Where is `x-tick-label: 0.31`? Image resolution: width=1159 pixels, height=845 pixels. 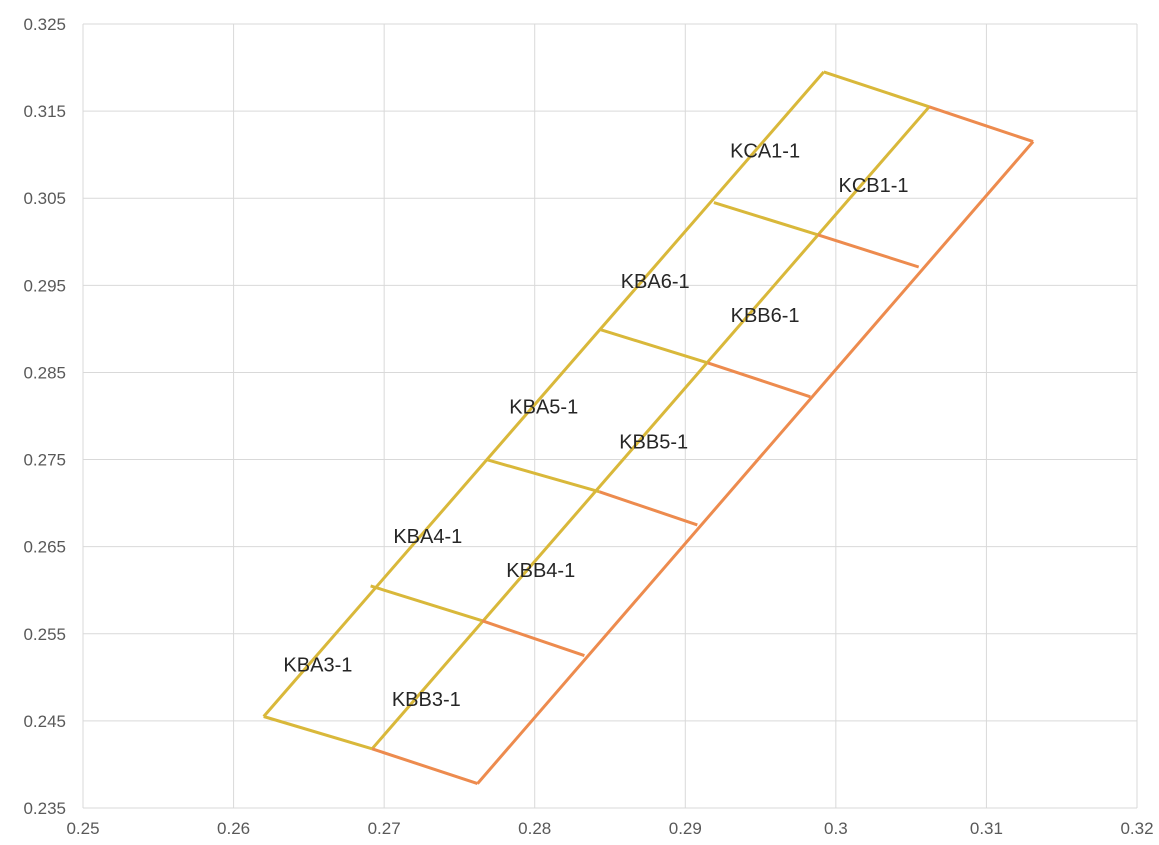 x-tick-label: 0.31 is located at coordinates (986, 828).